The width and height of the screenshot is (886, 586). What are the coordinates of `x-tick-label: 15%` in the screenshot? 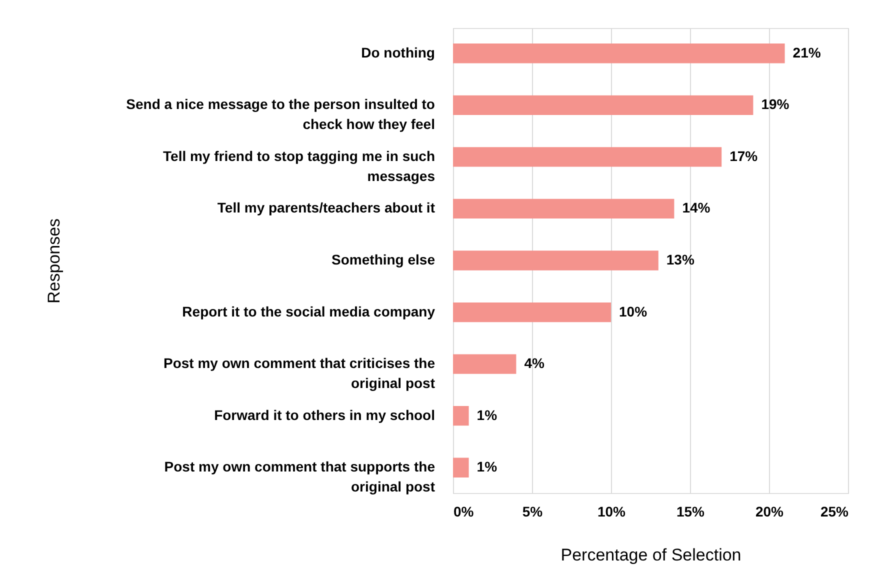 It's located at (691, 512).